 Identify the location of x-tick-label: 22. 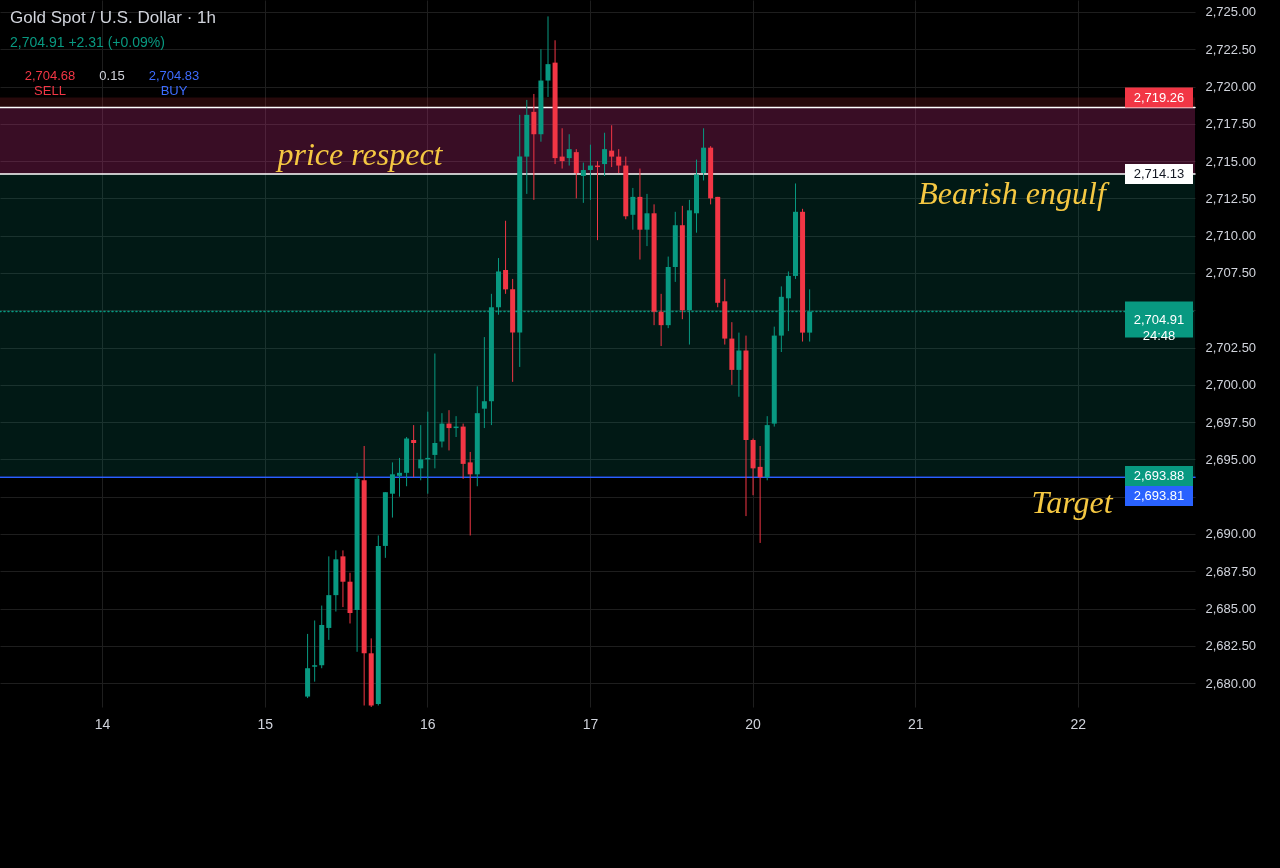
(1078, 723).